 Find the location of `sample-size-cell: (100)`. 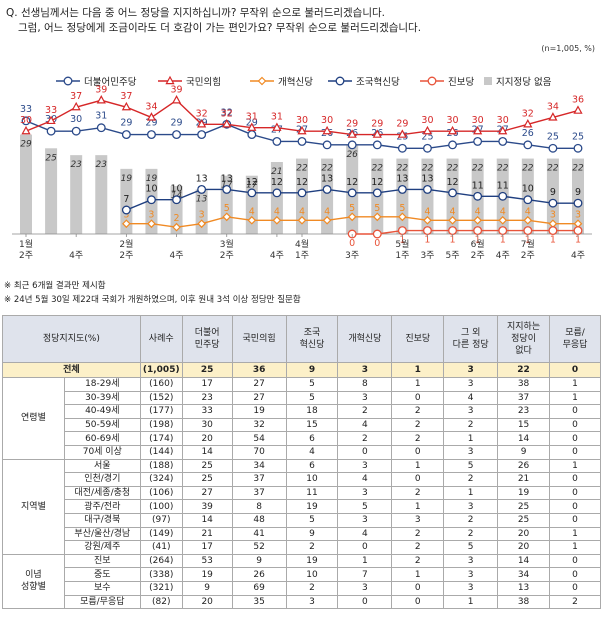

sample-size-cell: (100) is located at coordinates (161, 506).